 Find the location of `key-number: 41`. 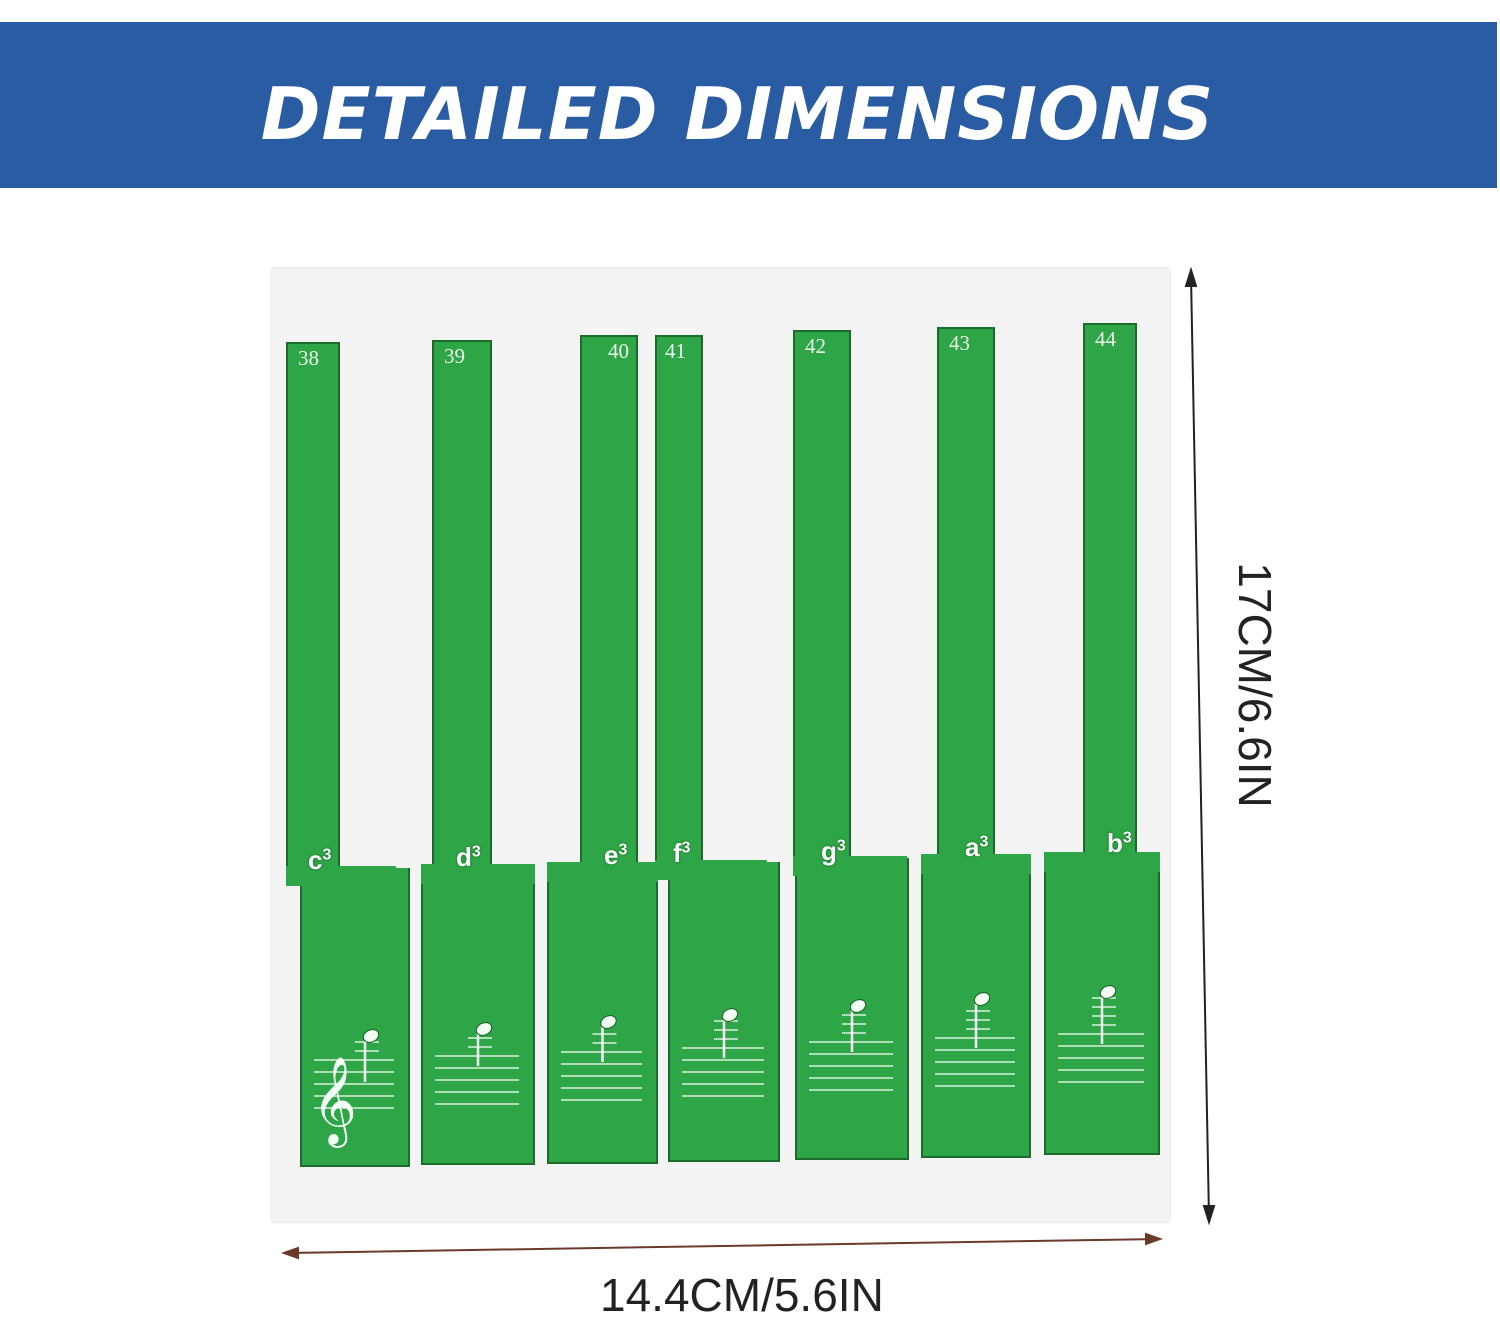

key-number: 41 is located at coordinates (675, 351).